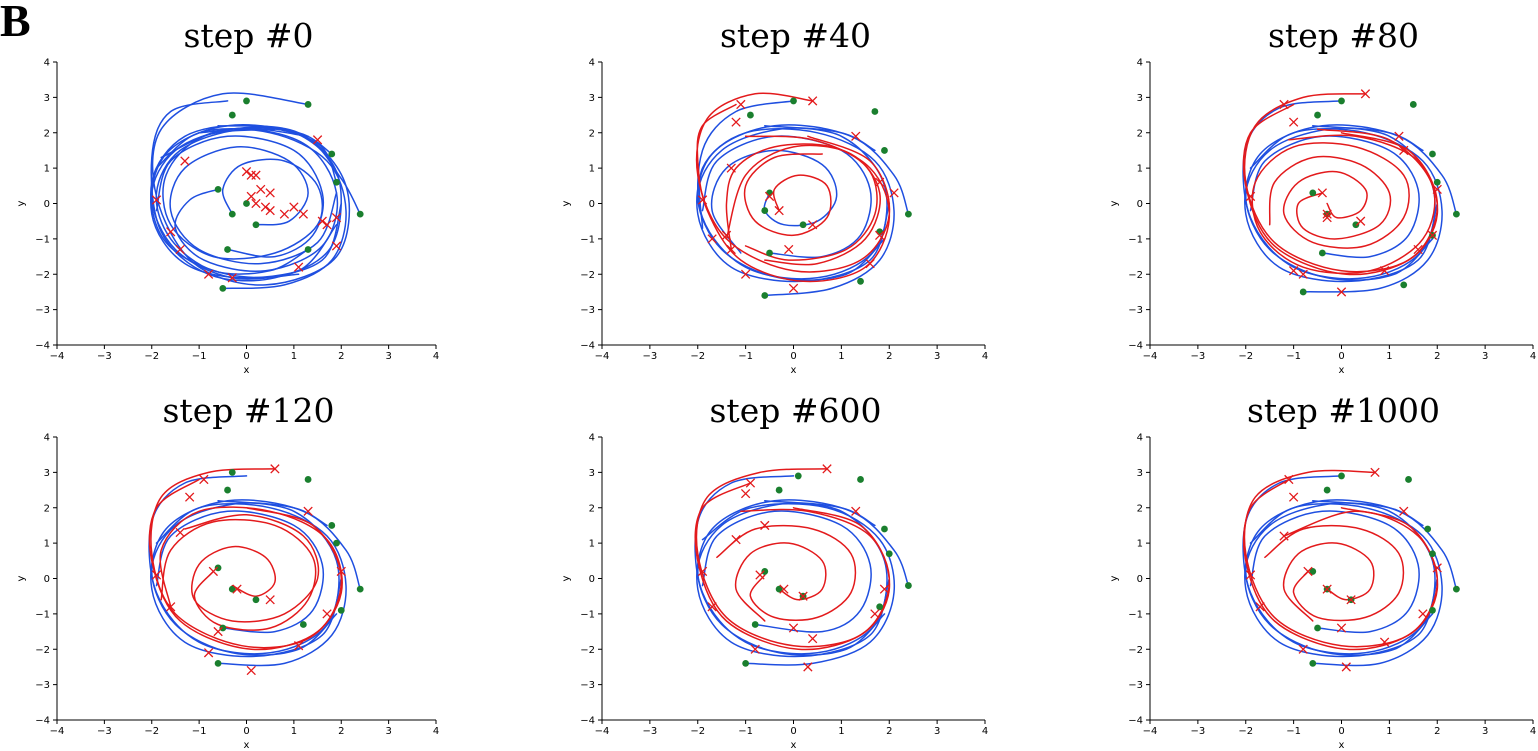 The width and height of the screenshot is (1538, 751). Describe the element at coordinates (47, 133) in the screenshot. I see `y-tick-label: 2` at that location.